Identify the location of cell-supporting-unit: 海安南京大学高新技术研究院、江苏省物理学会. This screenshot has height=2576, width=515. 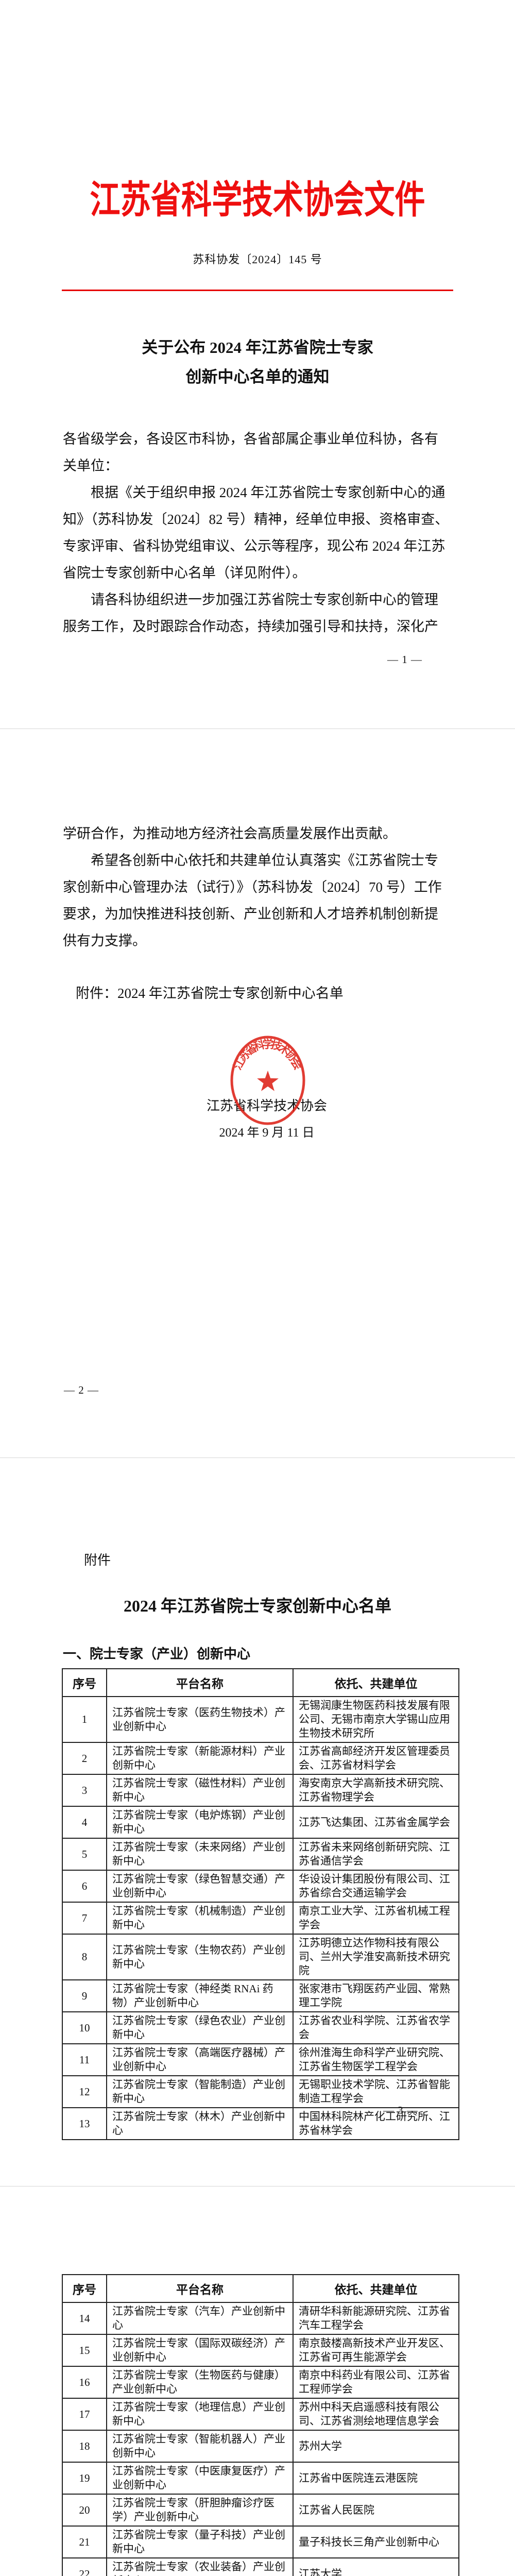
(376, 1790).